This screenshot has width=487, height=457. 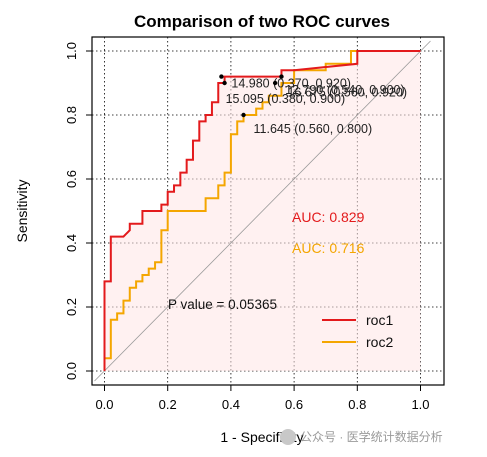 I want to click on x-tick-label-4: 0.8, so click(x=357, y=404).